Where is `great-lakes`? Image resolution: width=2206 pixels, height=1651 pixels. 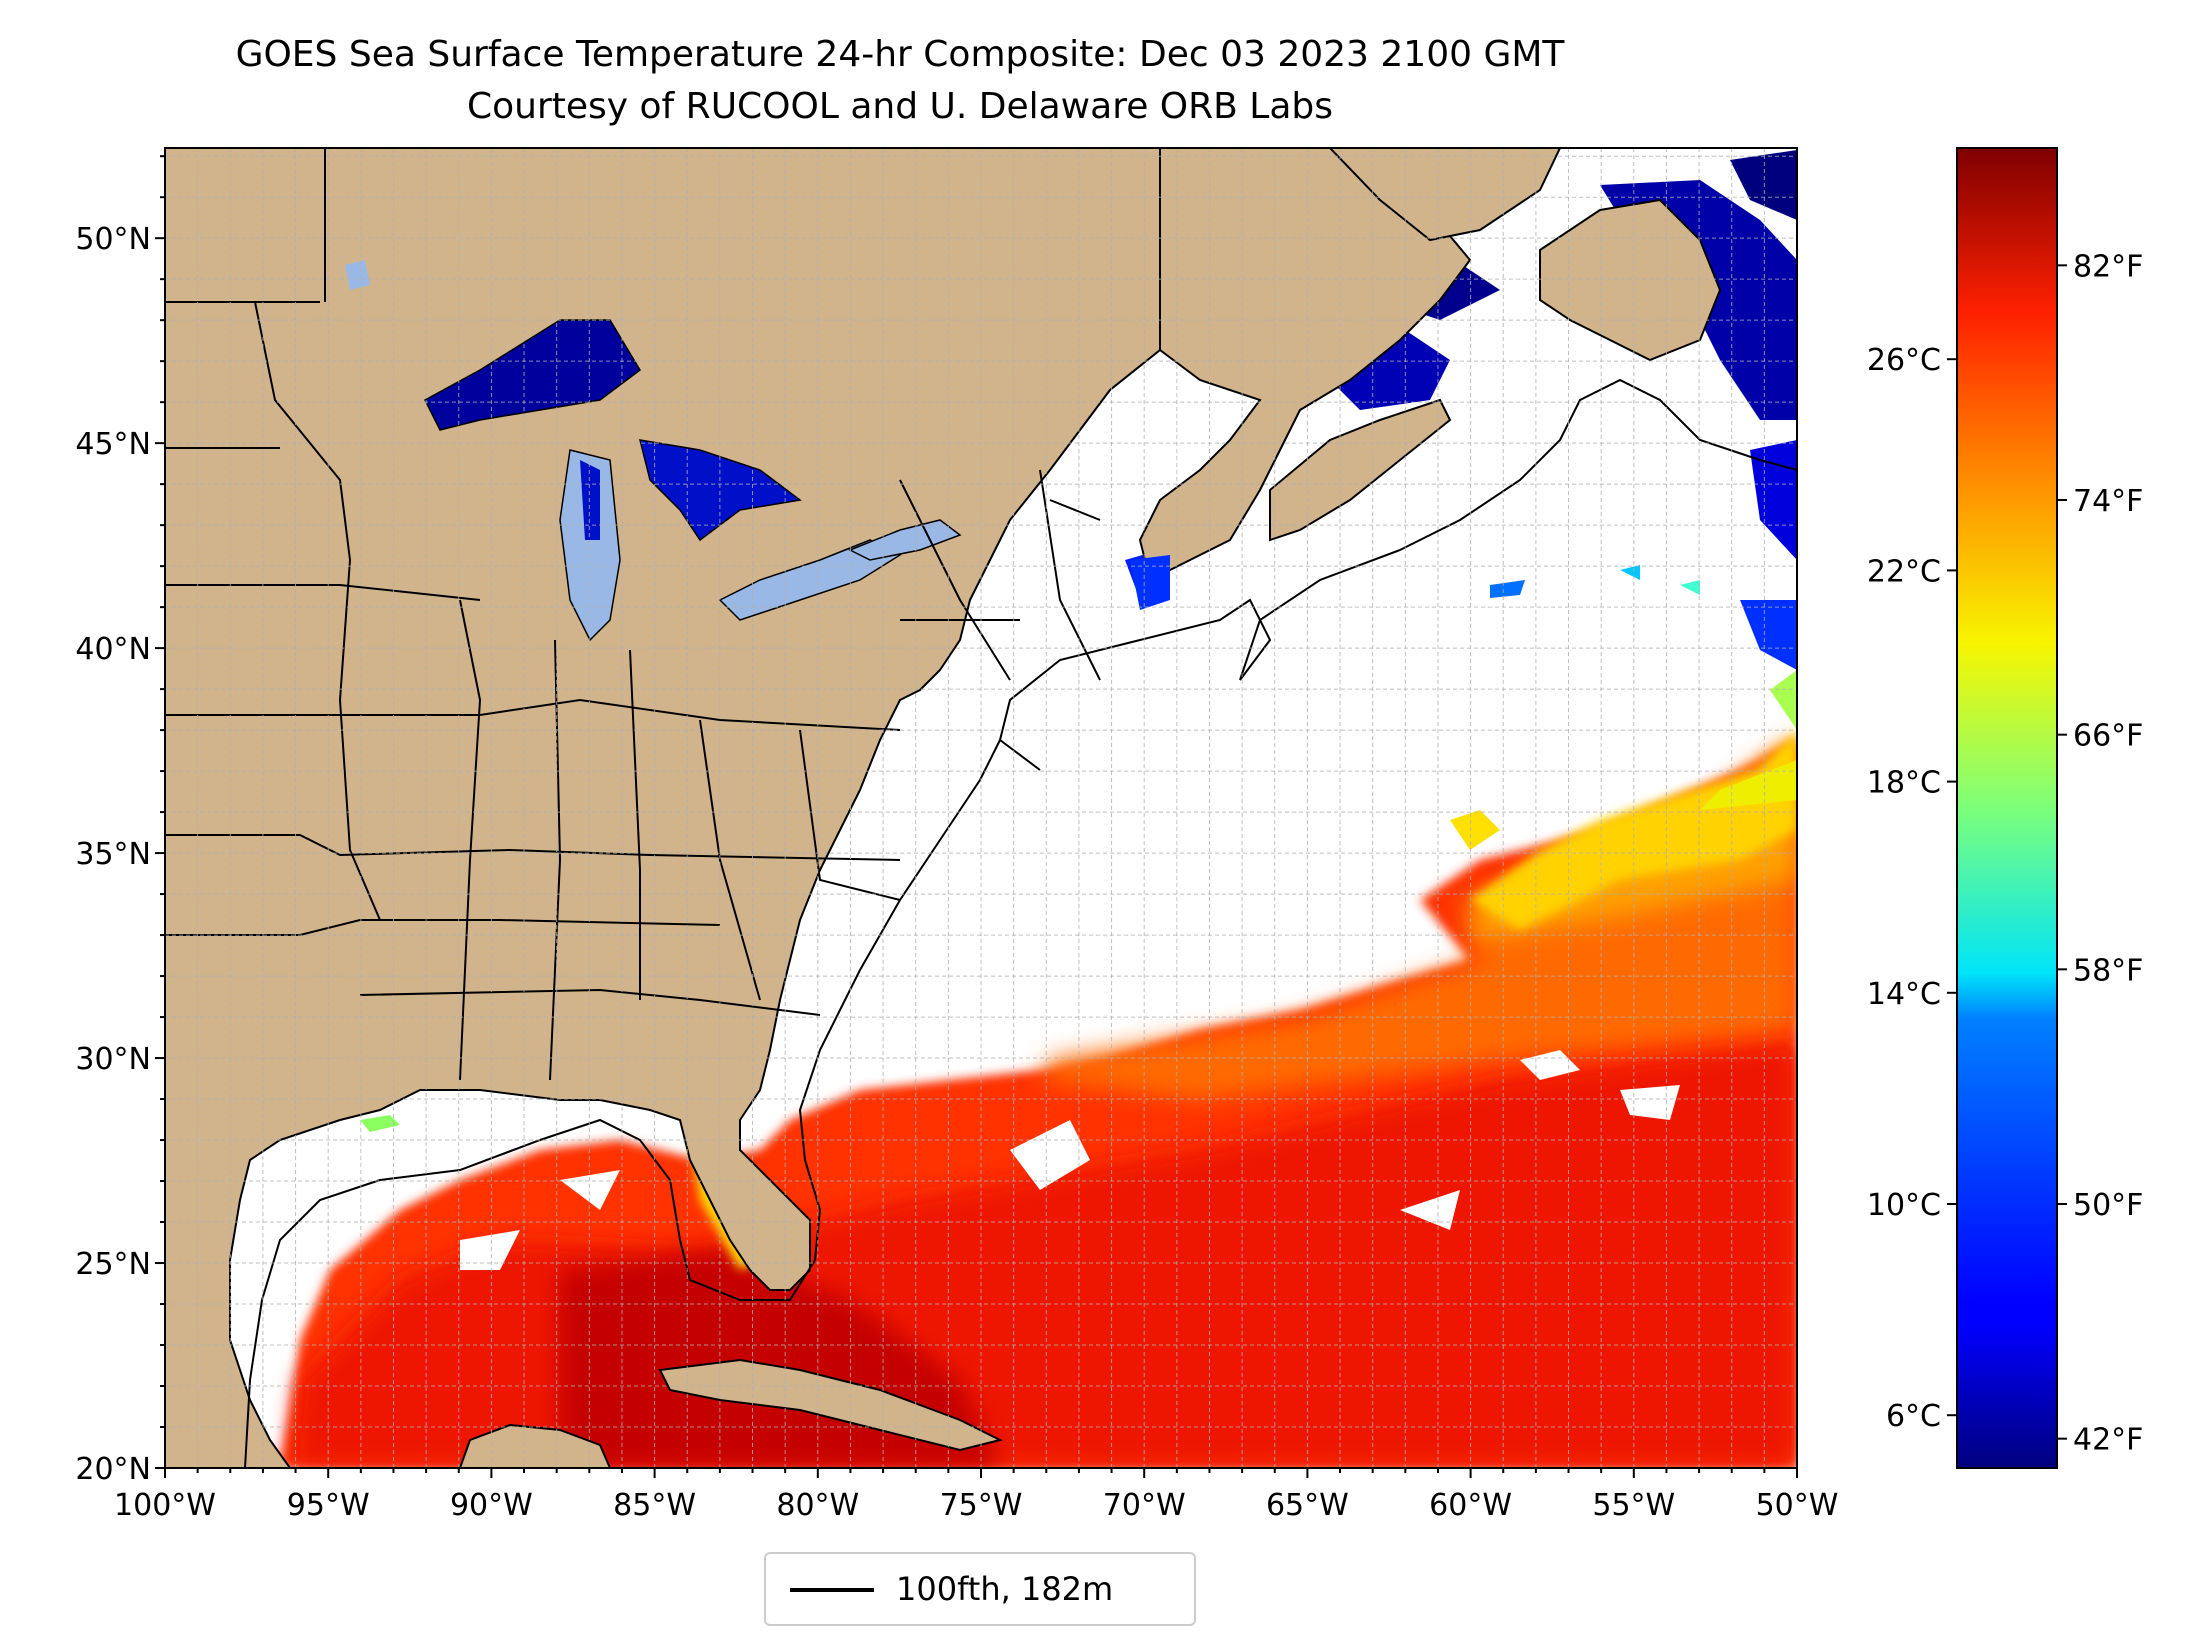
great-lakes is located at coordinates (757, 451).